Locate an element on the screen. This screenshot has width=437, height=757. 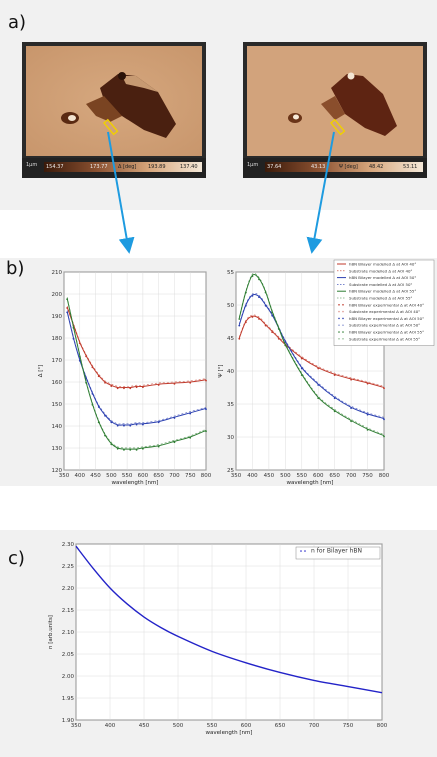
x-tick-label: 400 is located at coordinates (110, 726).